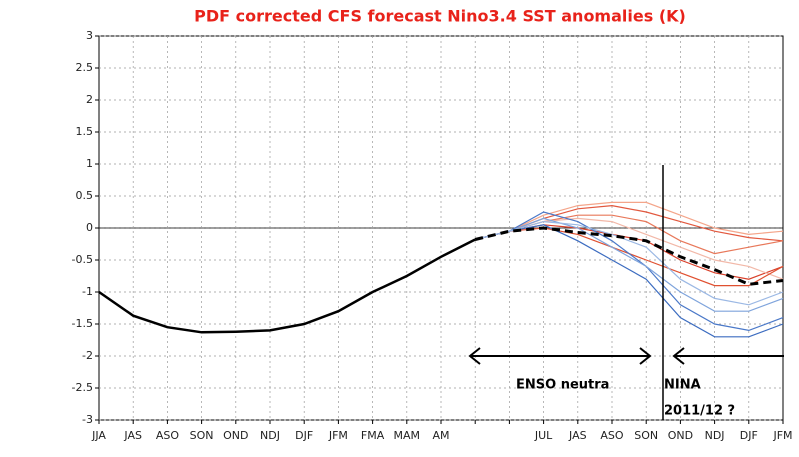 This screenshot has height=457, width=799. Describe the element at coordinates (87, 355) in the screenshot. I see `y-tick-label: -2` at that location.